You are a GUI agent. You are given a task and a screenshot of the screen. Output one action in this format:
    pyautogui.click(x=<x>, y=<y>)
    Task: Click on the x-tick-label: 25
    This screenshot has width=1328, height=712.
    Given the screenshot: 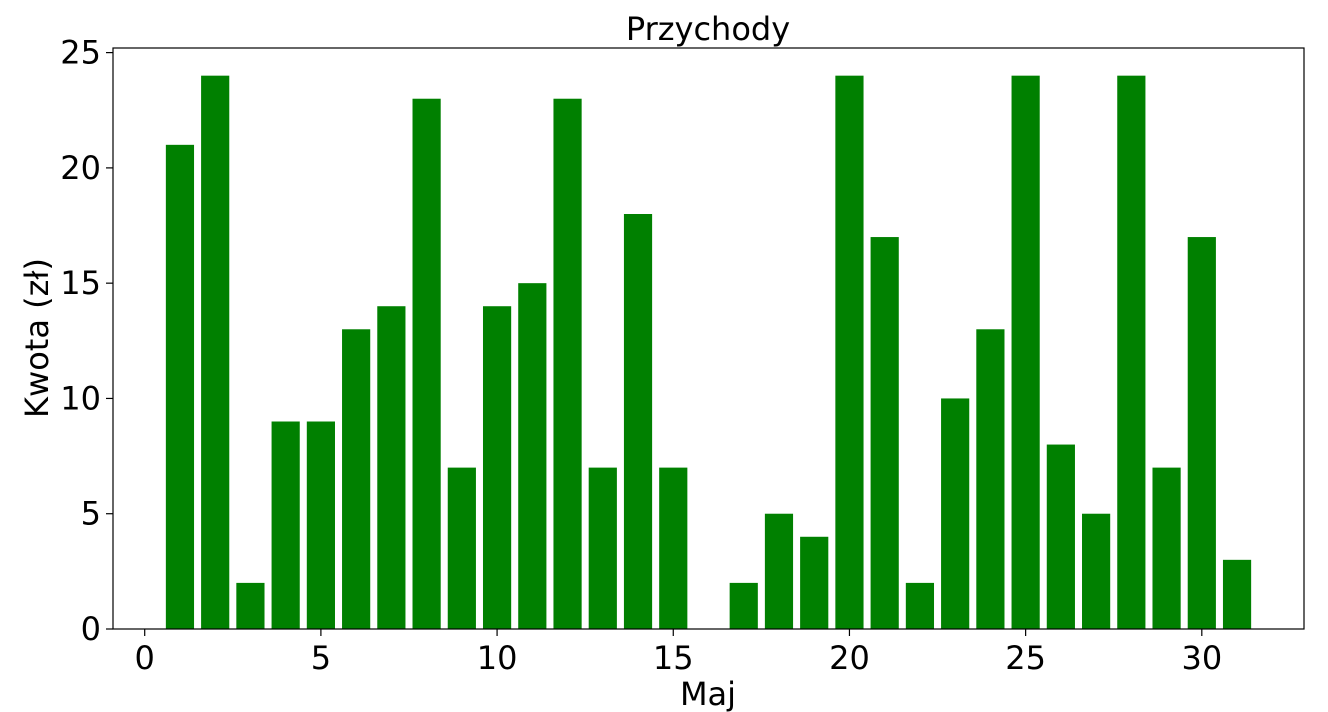 What is the action you would take?
    pyautogui.click(x=1025, y=658)
    